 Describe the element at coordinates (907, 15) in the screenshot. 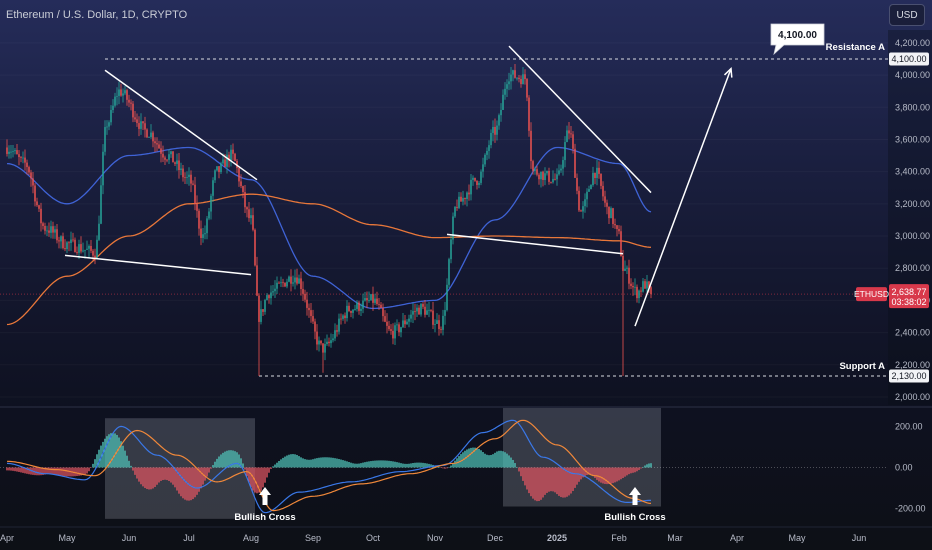

I see `currency-button: USD` at that location.